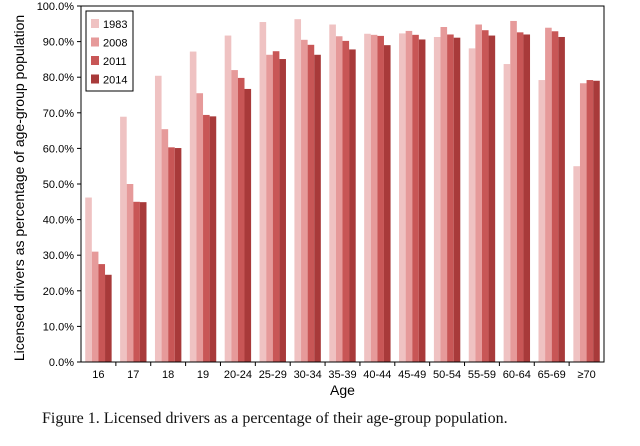 Image resolution: width=640 pixels, height=446 pixels. What do you see at coordinates (203, 375) in the screenshot?
I see `x-tick-label: 19` at bounding box center [203, 375].